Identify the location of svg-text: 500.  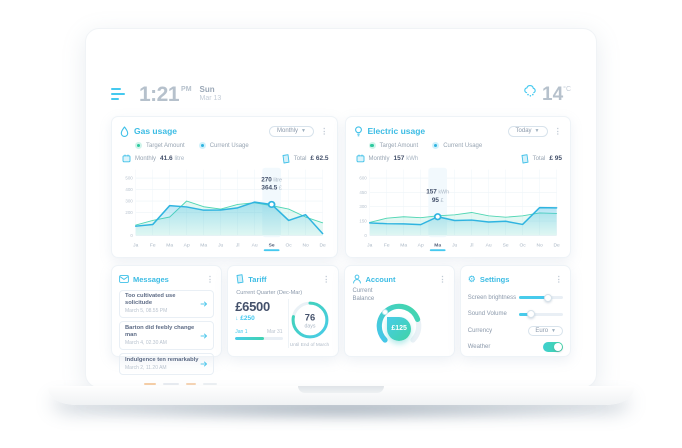
(129, 178).